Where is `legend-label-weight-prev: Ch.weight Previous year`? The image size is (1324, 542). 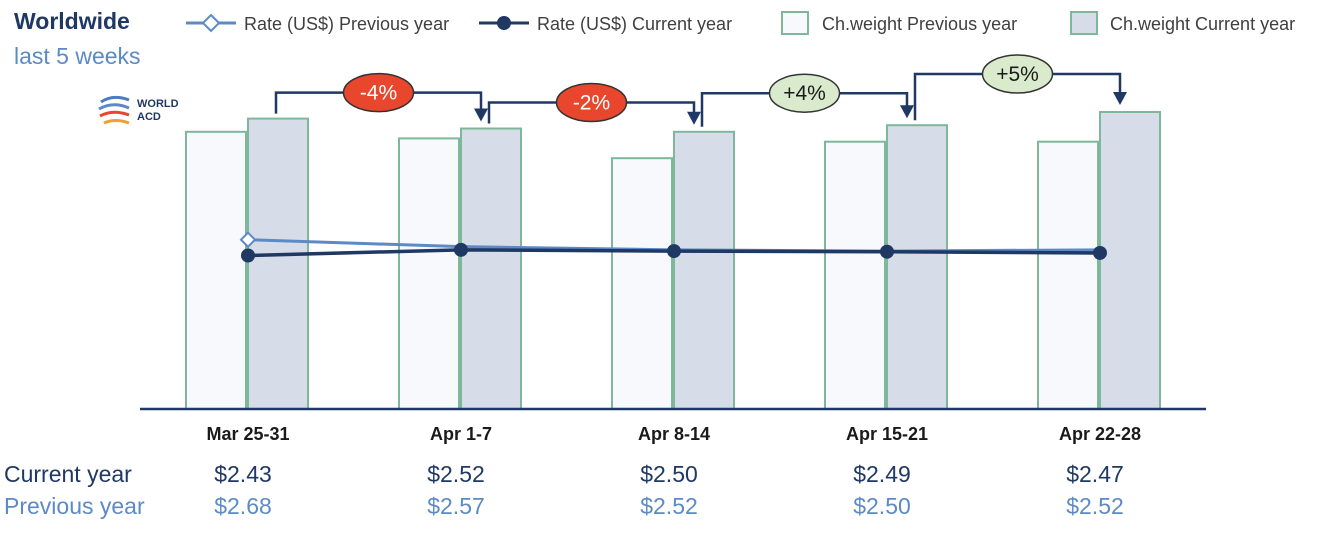 legend-label-weight-prev: Ch.weight Previous year is located at coordinates (919, 24).